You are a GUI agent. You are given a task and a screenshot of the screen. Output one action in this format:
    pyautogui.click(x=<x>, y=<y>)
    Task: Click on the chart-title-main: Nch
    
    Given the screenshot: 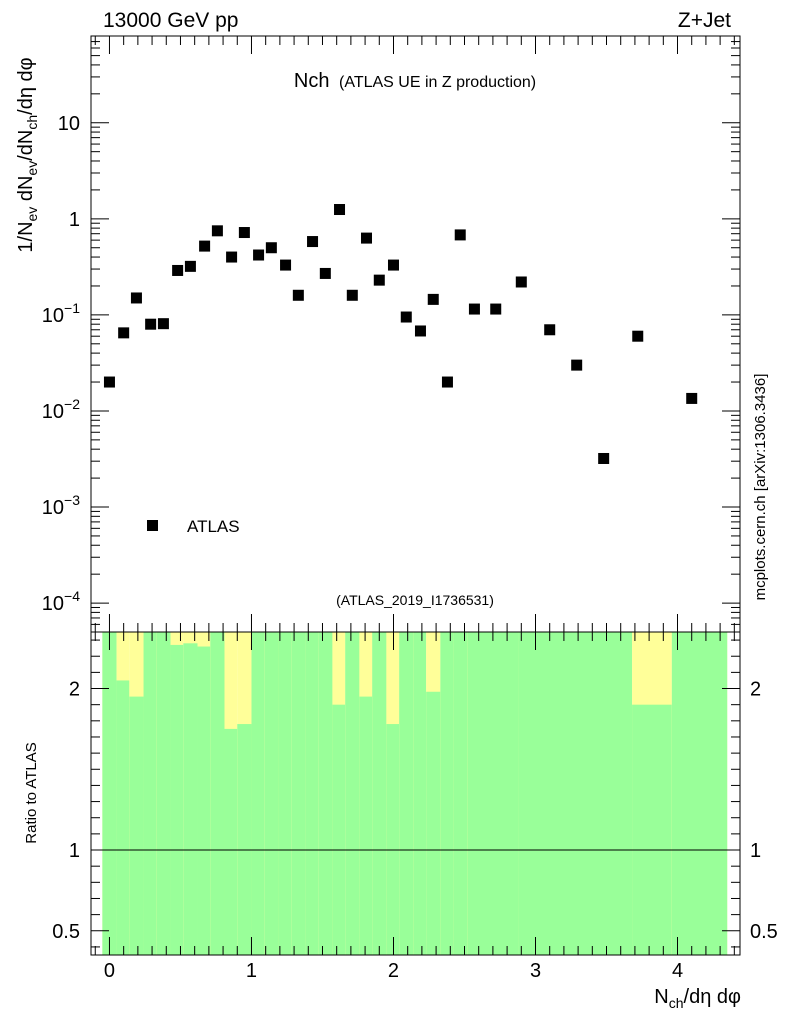 What is the action you would take?
    pyautogui.click(x=312, y=81)
    